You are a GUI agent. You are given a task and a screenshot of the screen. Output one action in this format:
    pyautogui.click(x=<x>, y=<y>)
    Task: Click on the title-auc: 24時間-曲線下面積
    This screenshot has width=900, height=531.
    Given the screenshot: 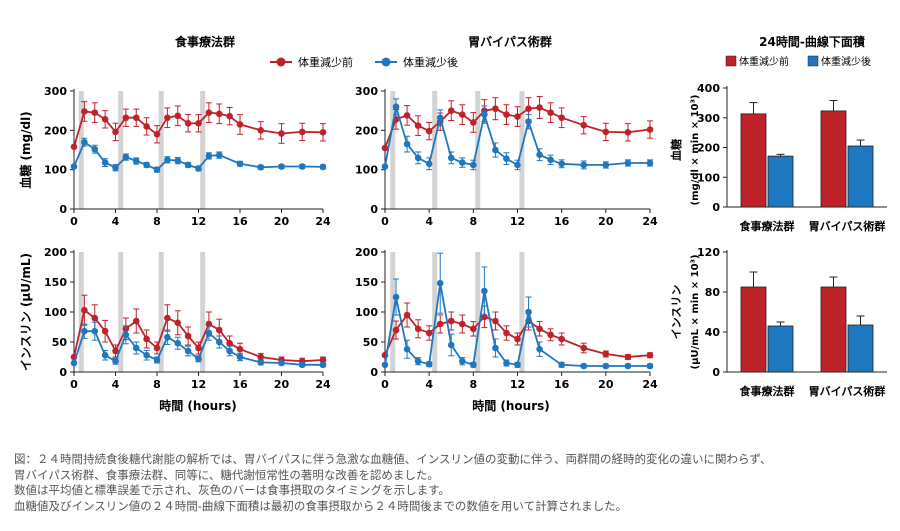 What is the action you would take?
    pyautogui.click(x=812, y=41)
    